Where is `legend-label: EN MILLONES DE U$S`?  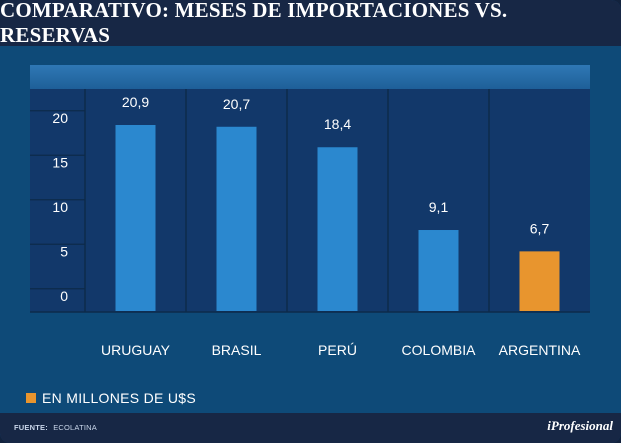
legend-label: EN MILLONES DE U$S is located at coordinates (119, 398).